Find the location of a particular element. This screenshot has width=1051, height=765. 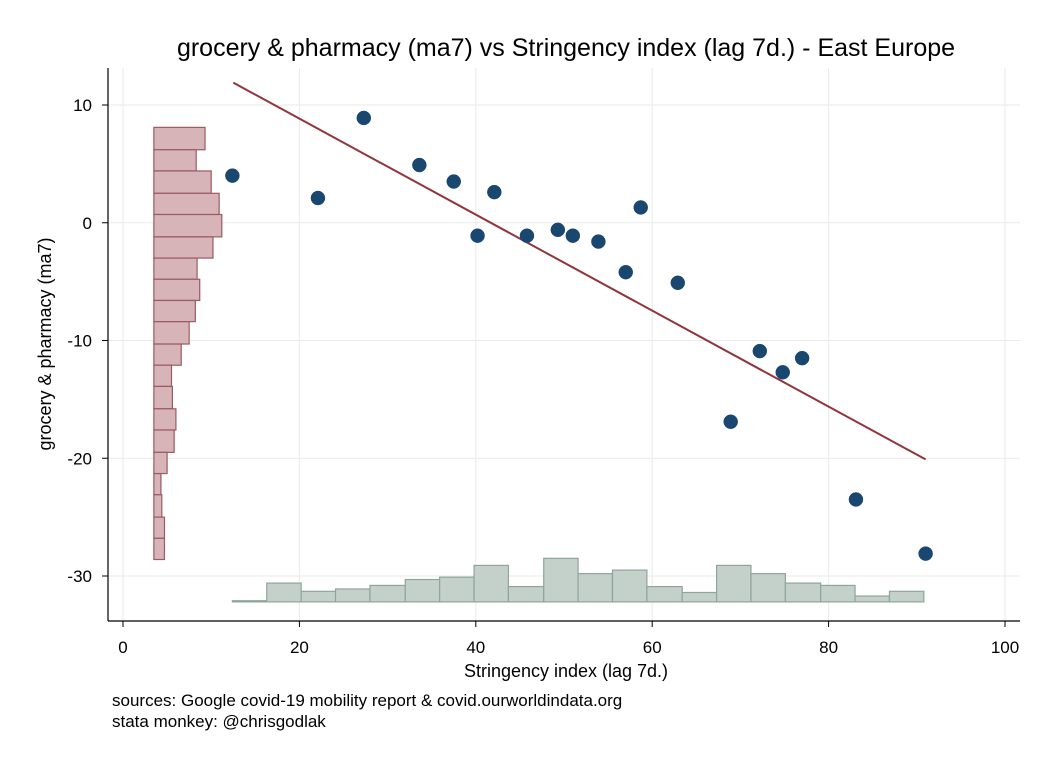

x-tick-label: 40 is located at coordinates (475, 647).